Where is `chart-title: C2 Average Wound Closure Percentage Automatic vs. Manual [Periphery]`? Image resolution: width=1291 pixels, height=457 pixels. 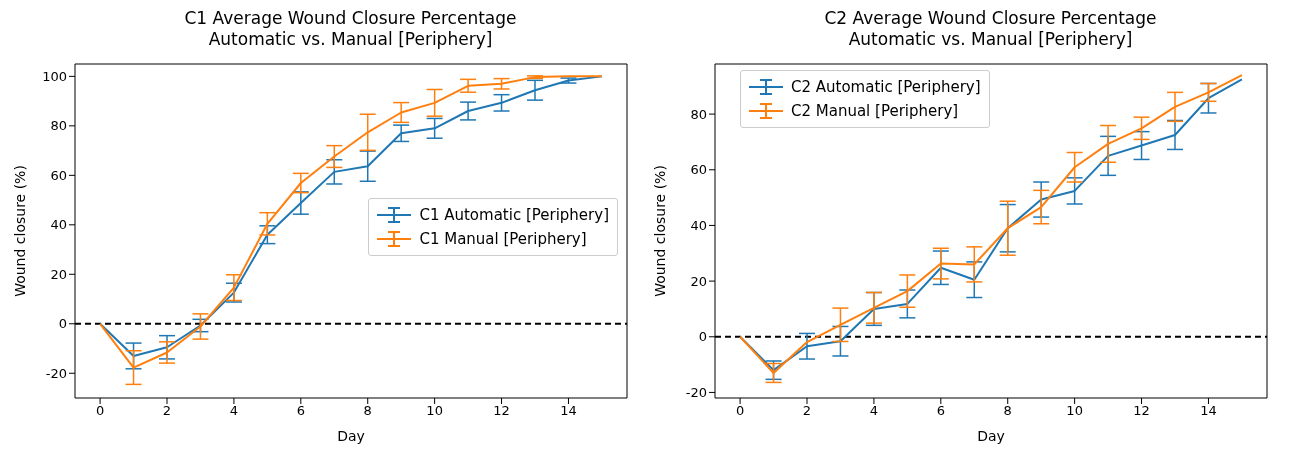
chart-title: C2 Average Wound Closure Percentage Automatic vs. Manual [Periphery] is located at coordinates (990, 29).